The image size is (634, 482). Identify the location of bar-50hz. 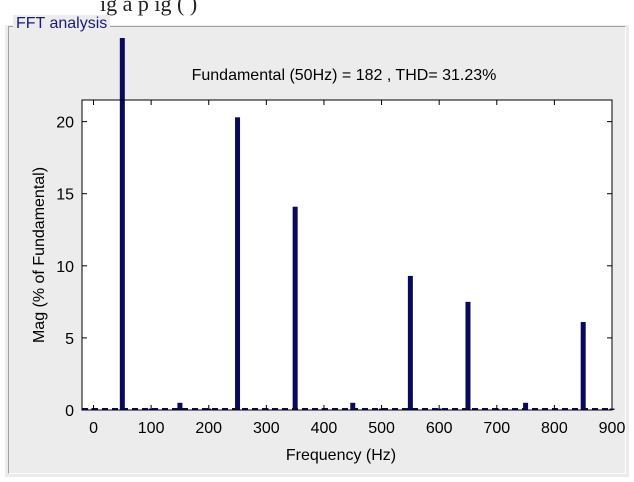
(122, 224).